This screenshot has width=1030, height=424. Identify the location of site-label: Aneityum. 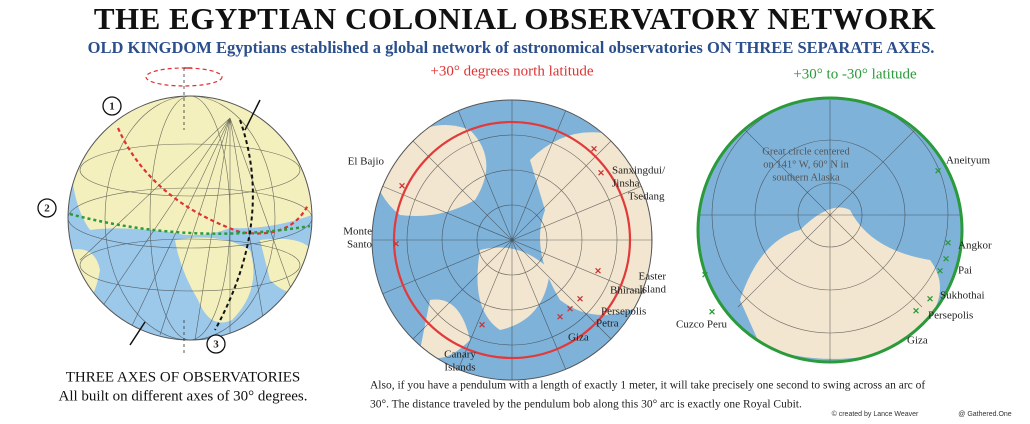
(968, 161).